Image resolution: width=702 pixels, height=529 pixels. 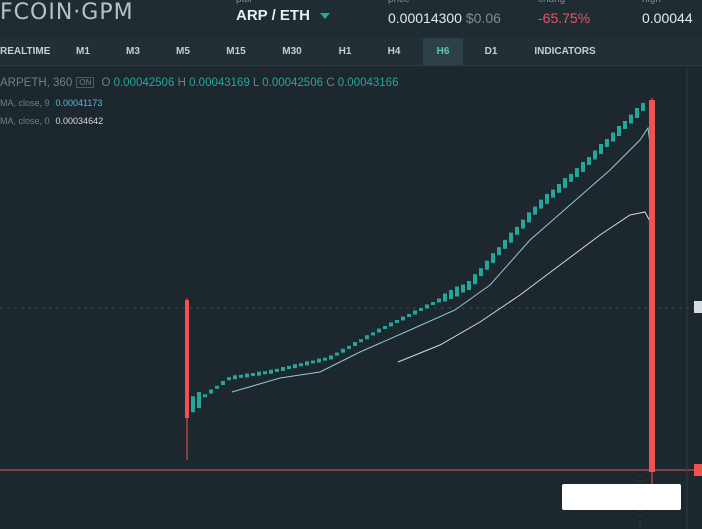 What do you see at coordinates (651, 2) in the screenshot?
I see `high-label: high` at bounding box center [651, 2].